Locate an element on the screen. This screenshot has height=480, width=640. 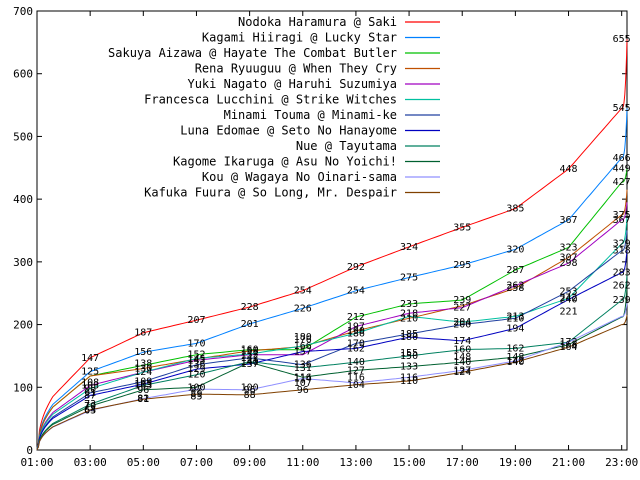
data-label: 329 is located at coordinates (622, 244).